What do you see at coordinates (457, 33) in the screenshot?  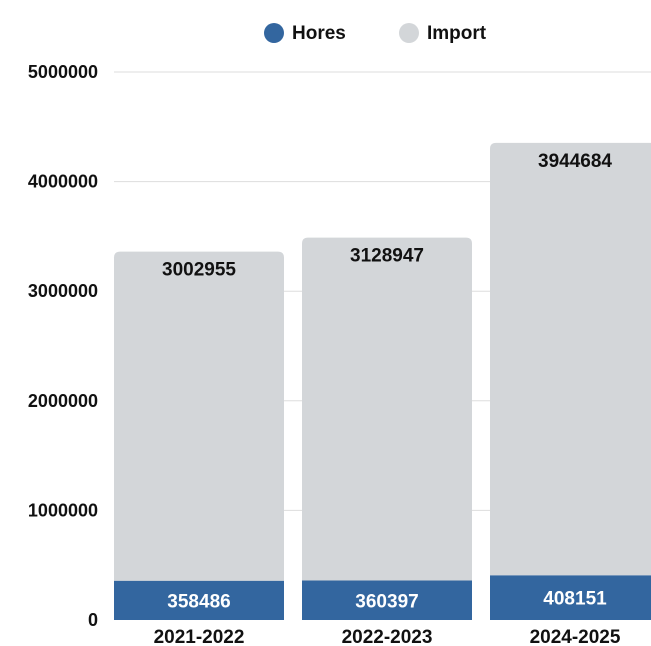 I see `legend-label-import: Import` at bounding box center [457, 33].